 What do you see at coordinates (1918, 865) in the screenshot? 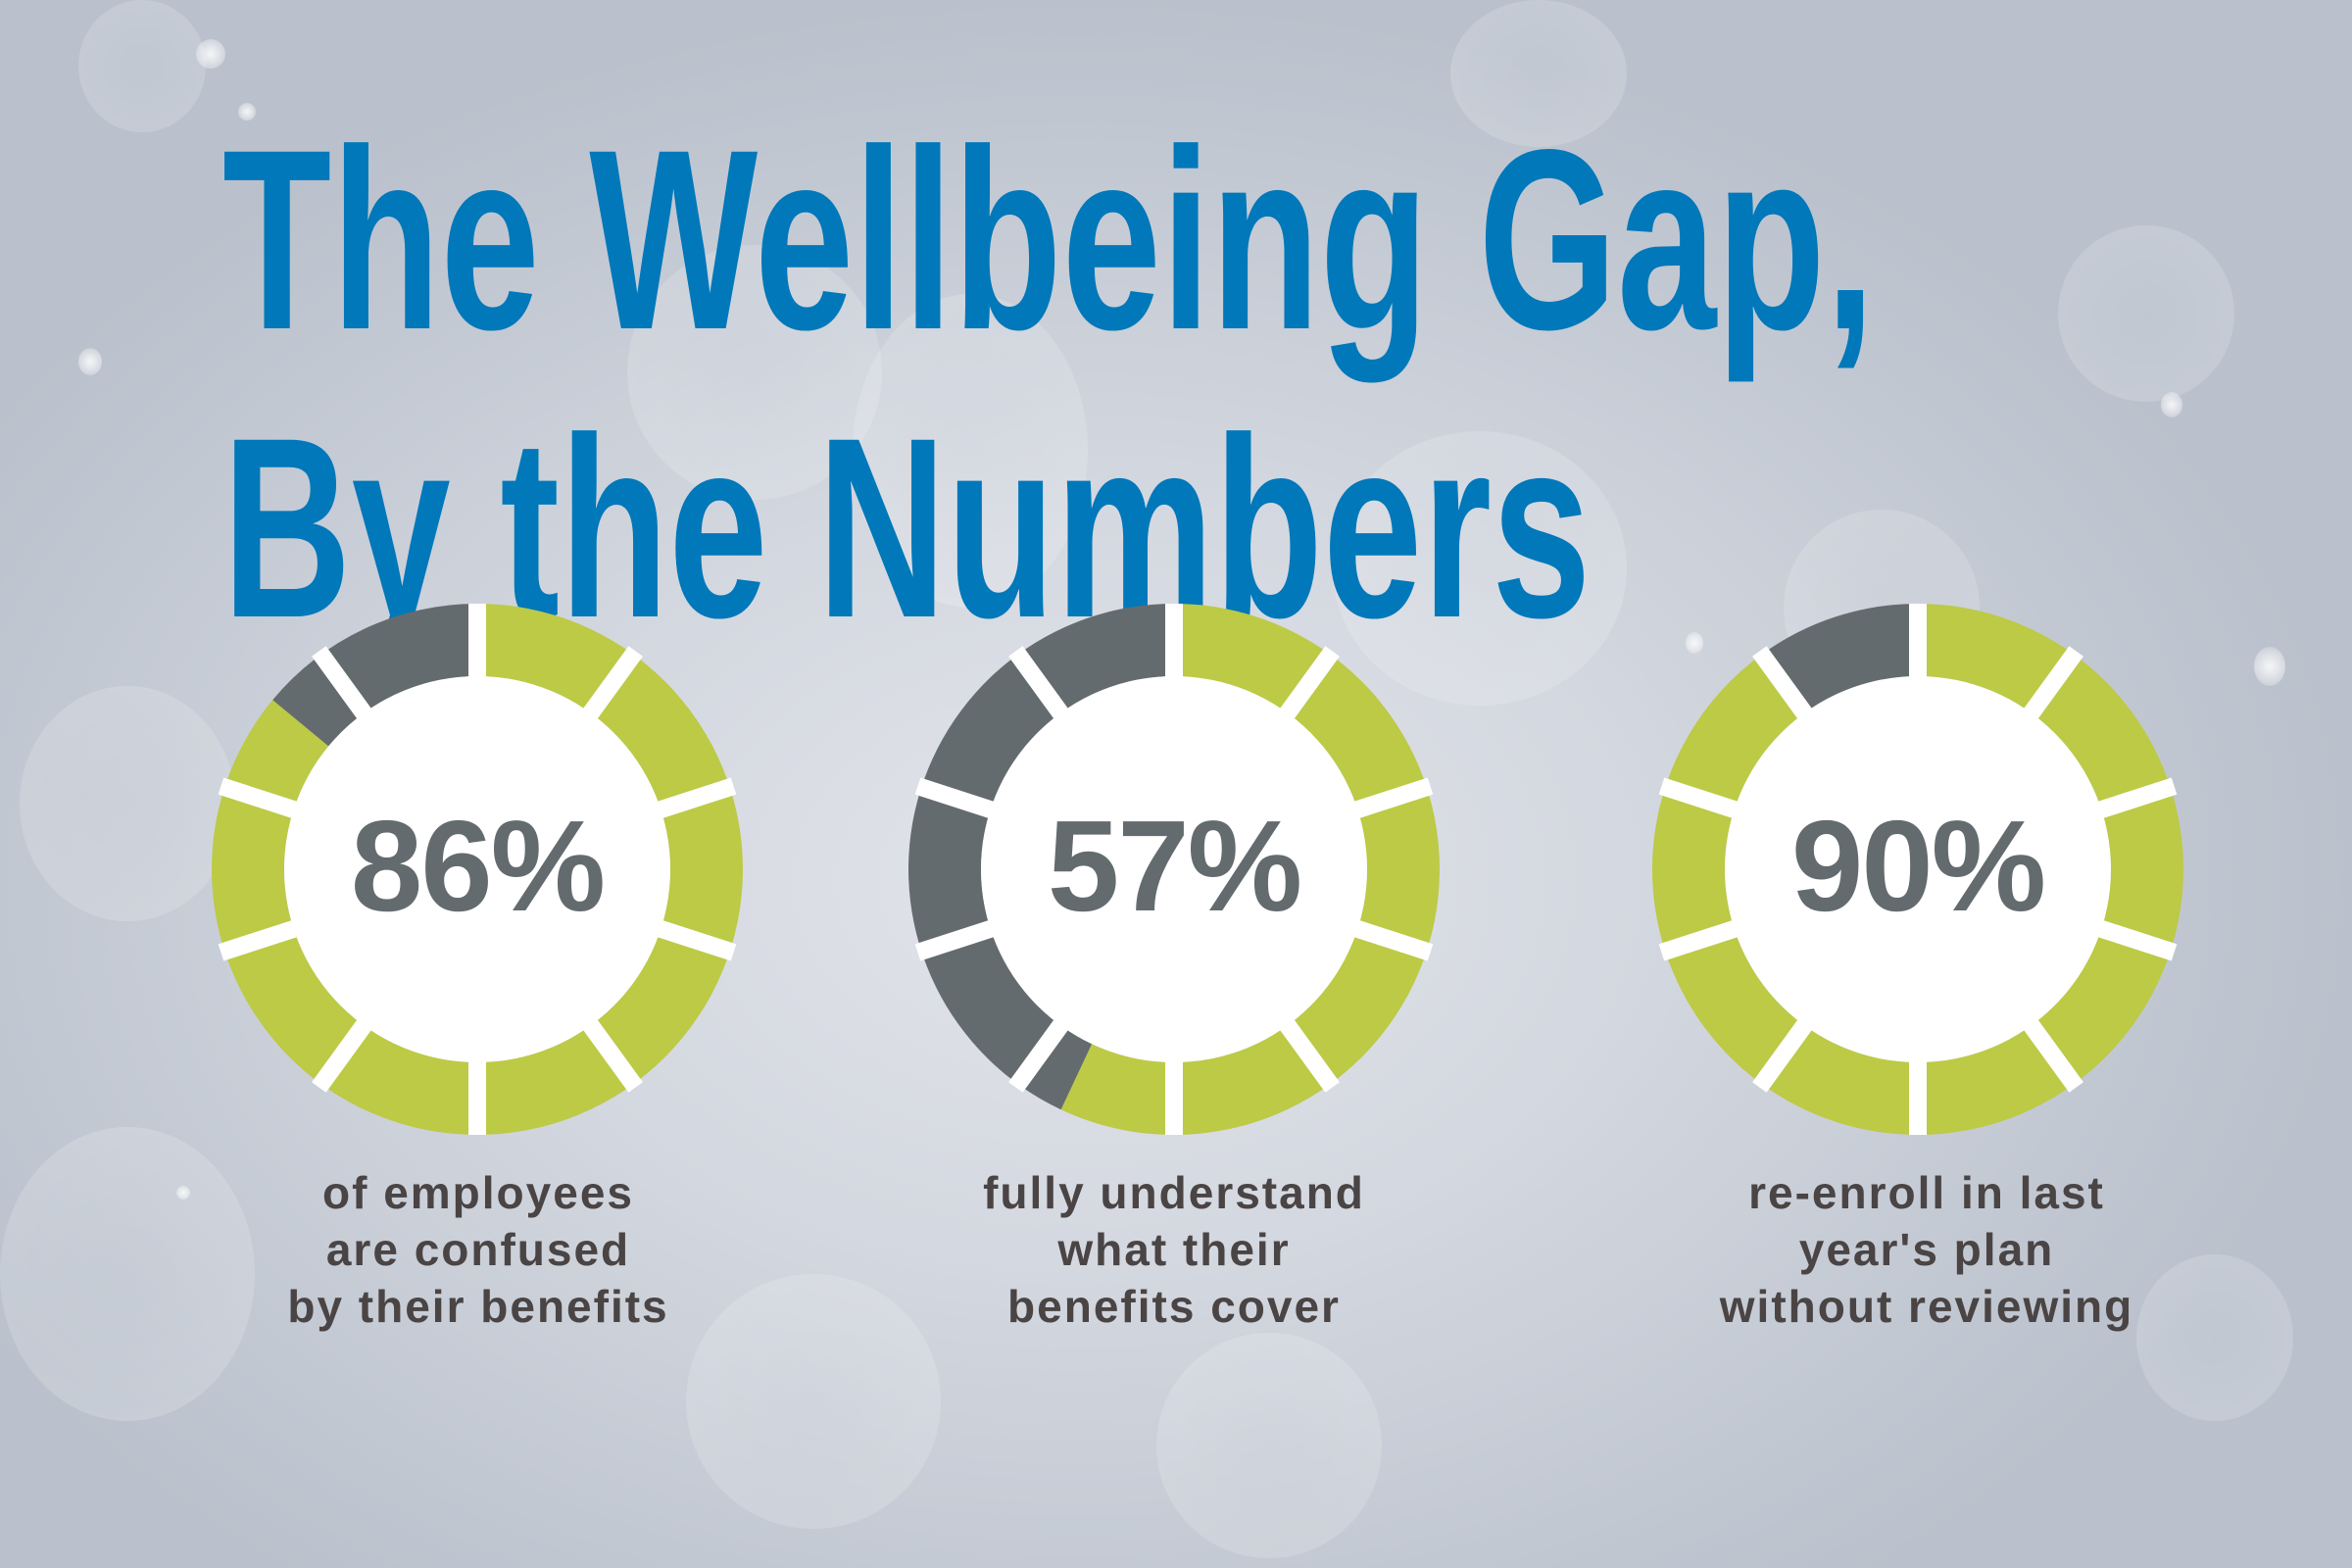
I see `percent-label: 90%` at bounding box center [1918, 865].